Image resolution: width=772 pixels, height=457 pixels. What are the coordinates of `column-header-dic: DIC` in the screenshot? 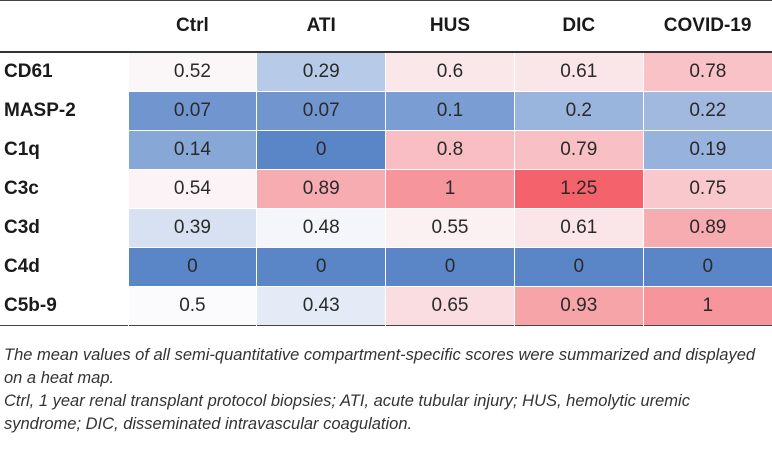 It's located at (579, 25).